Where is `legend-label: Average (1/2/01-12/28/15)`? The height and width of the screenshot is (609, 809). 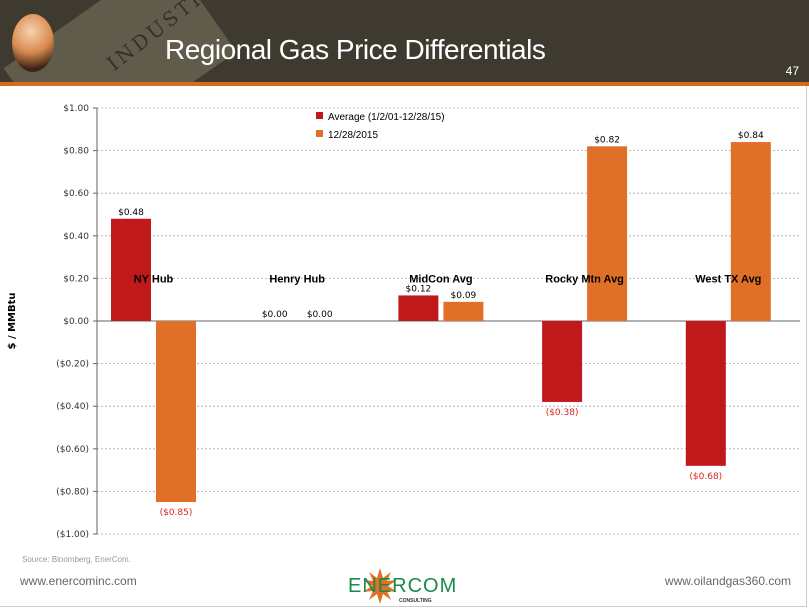
legend-label: Average (1/2/01-12/28/15) is located at coordinates (386, 117).